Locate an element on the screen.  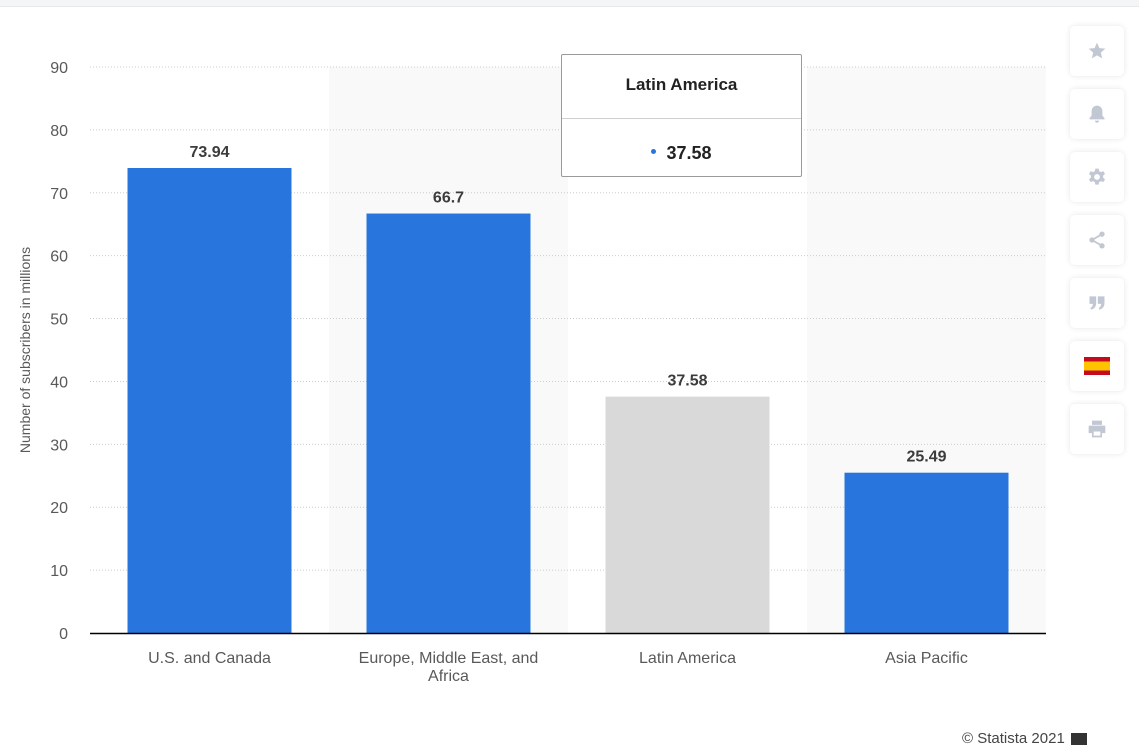
gear-icon is located at coordinates (1097, 176).